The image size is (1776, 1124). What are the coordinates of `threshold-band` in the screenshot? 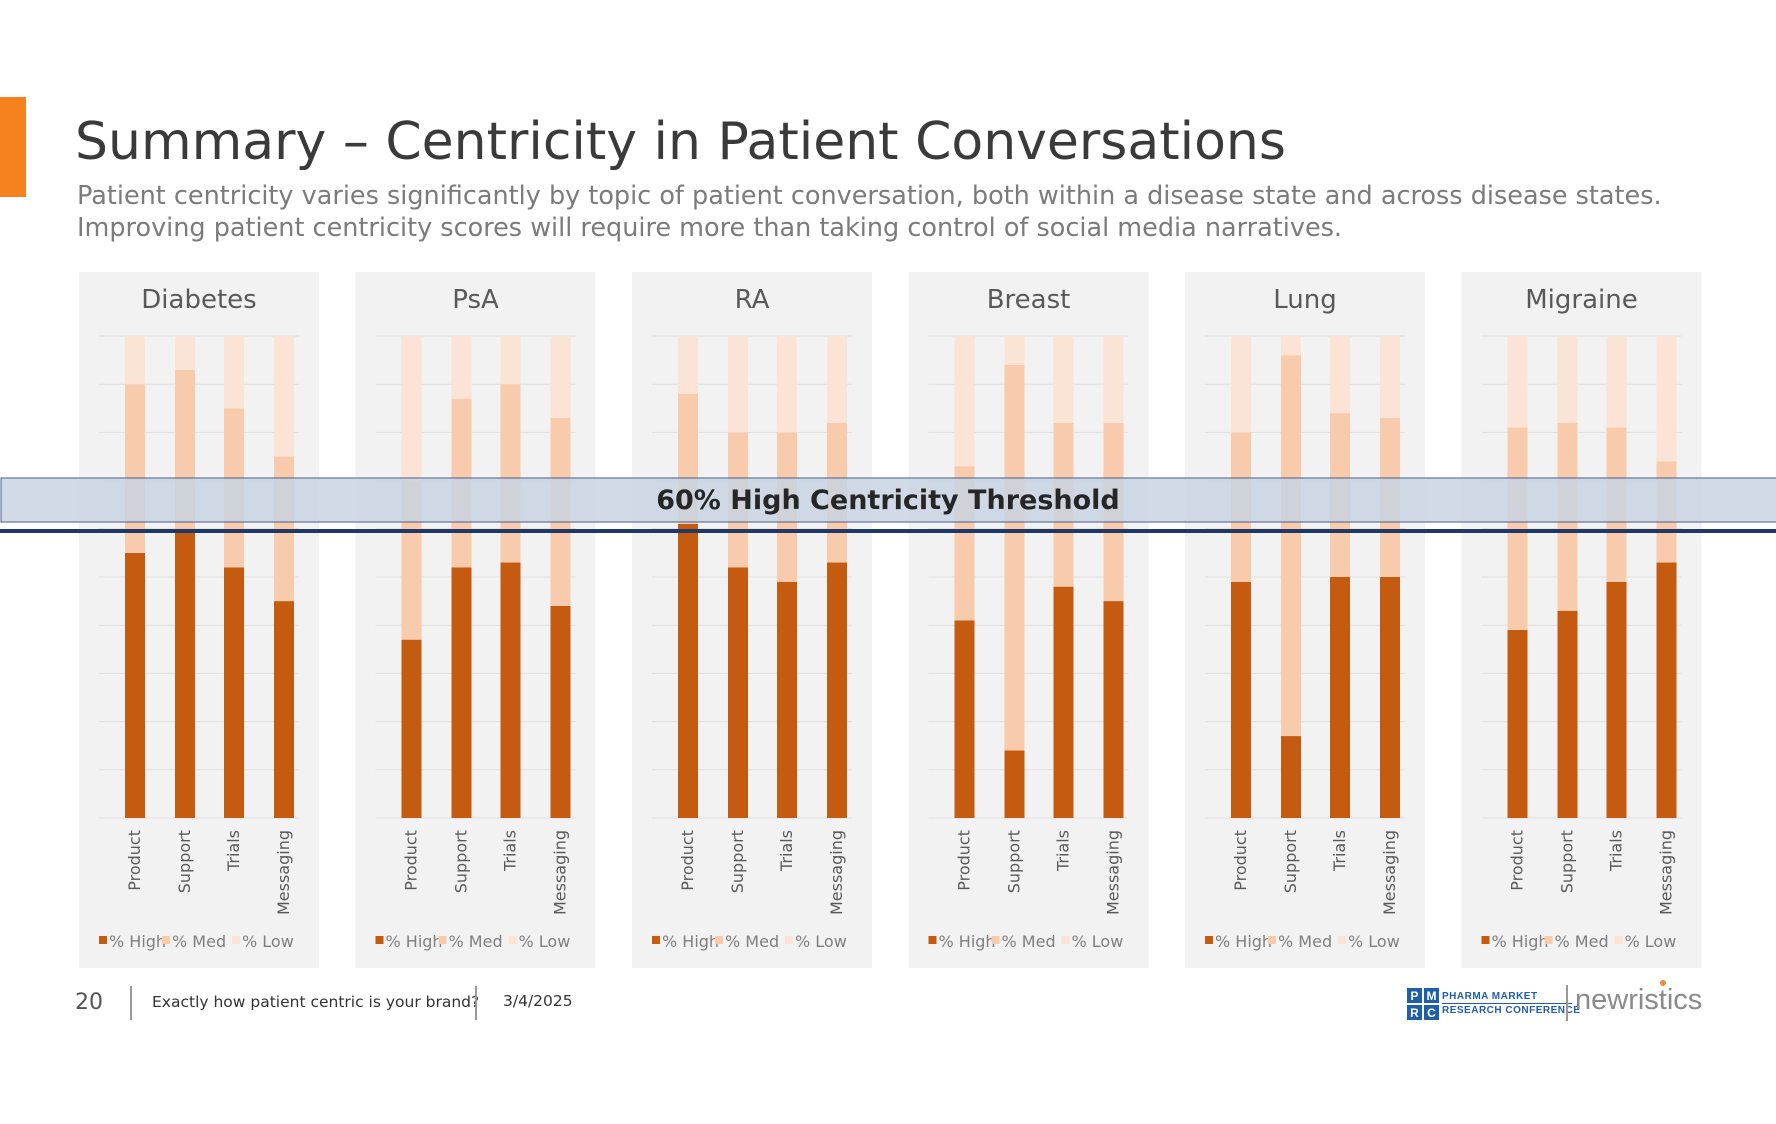 It's located at (888, 500).